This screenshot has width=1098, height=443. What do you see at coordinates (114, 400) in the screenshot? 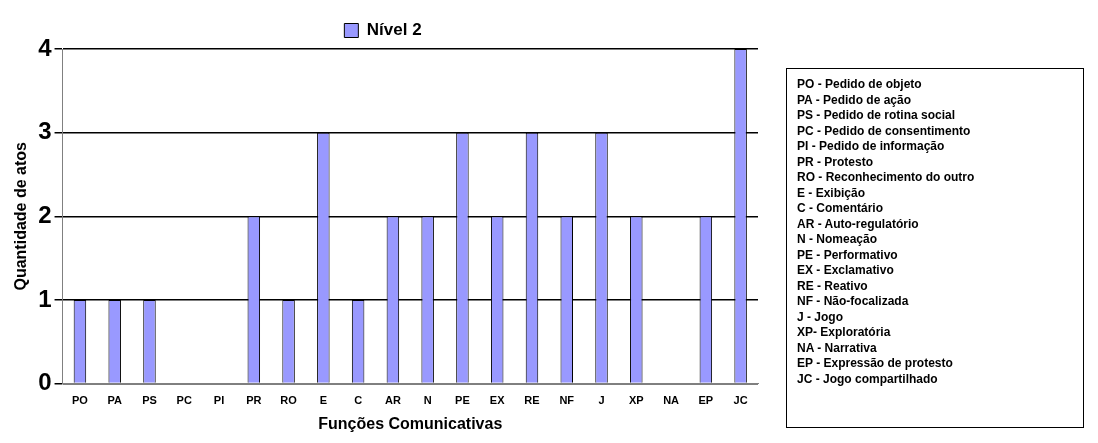
I see `x-tick-label: PA` at bounding box center [114, 400].